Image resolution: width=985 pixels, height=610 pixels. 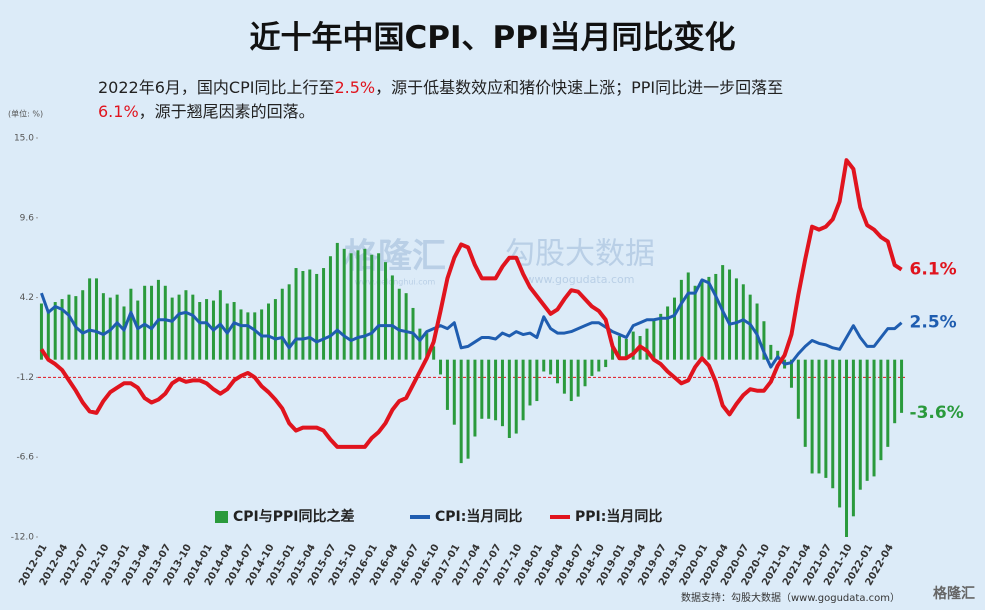 What do you see at coordinates (27, 218) in the screenshot?
I see `y-tick-label: 9.6` at bounding box center [27, 218].